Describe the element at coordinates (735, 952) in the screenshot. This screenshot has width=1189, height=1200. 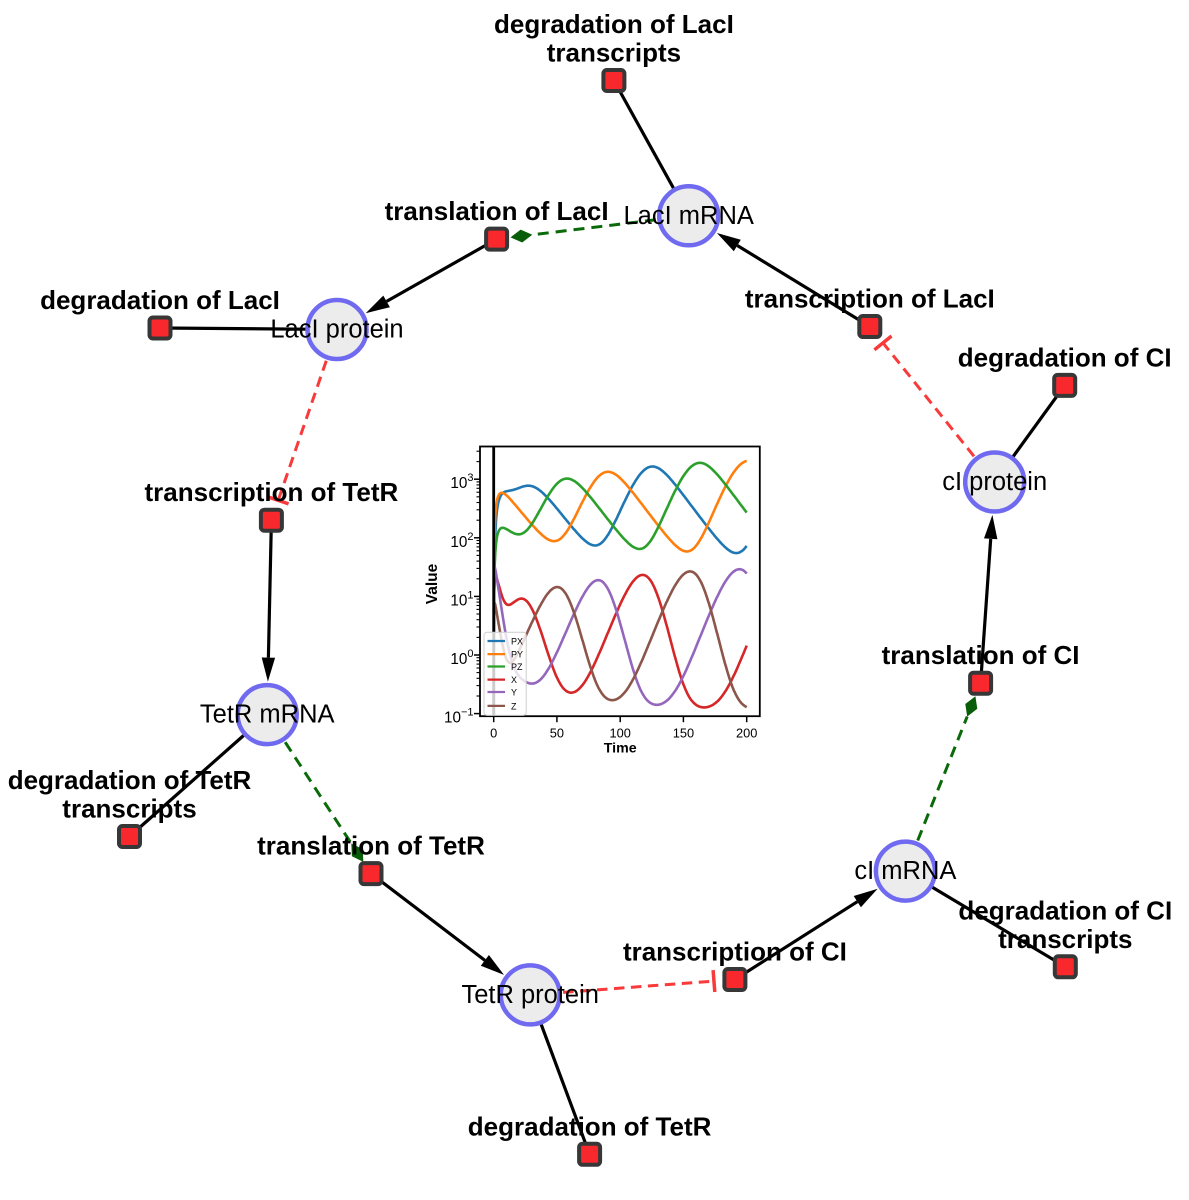
I see `svg-text: transcription of CI` at that location.